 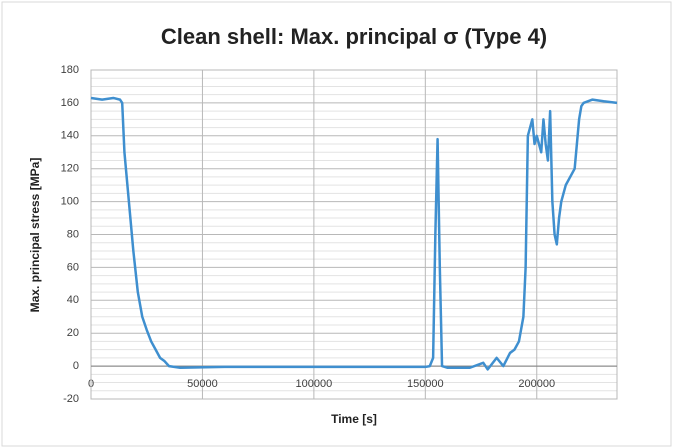 I want to click on y-tick-label: 100, so click(x=70, y=202).